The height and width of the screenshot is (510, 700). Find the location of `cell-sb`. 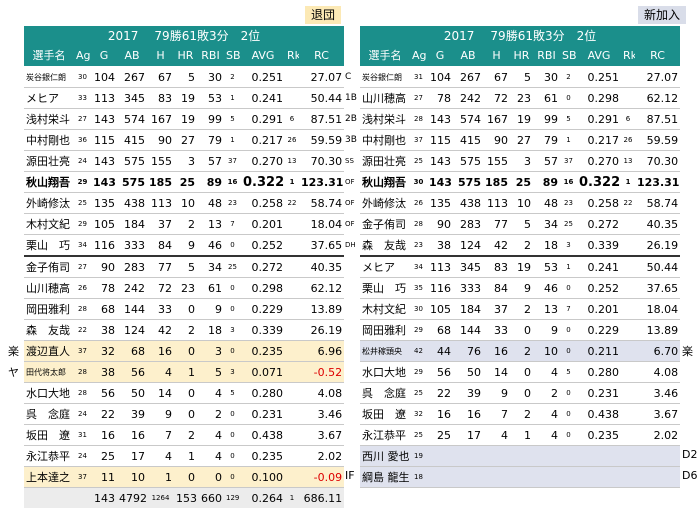

cell-sb is located at coordinates (568, 456).